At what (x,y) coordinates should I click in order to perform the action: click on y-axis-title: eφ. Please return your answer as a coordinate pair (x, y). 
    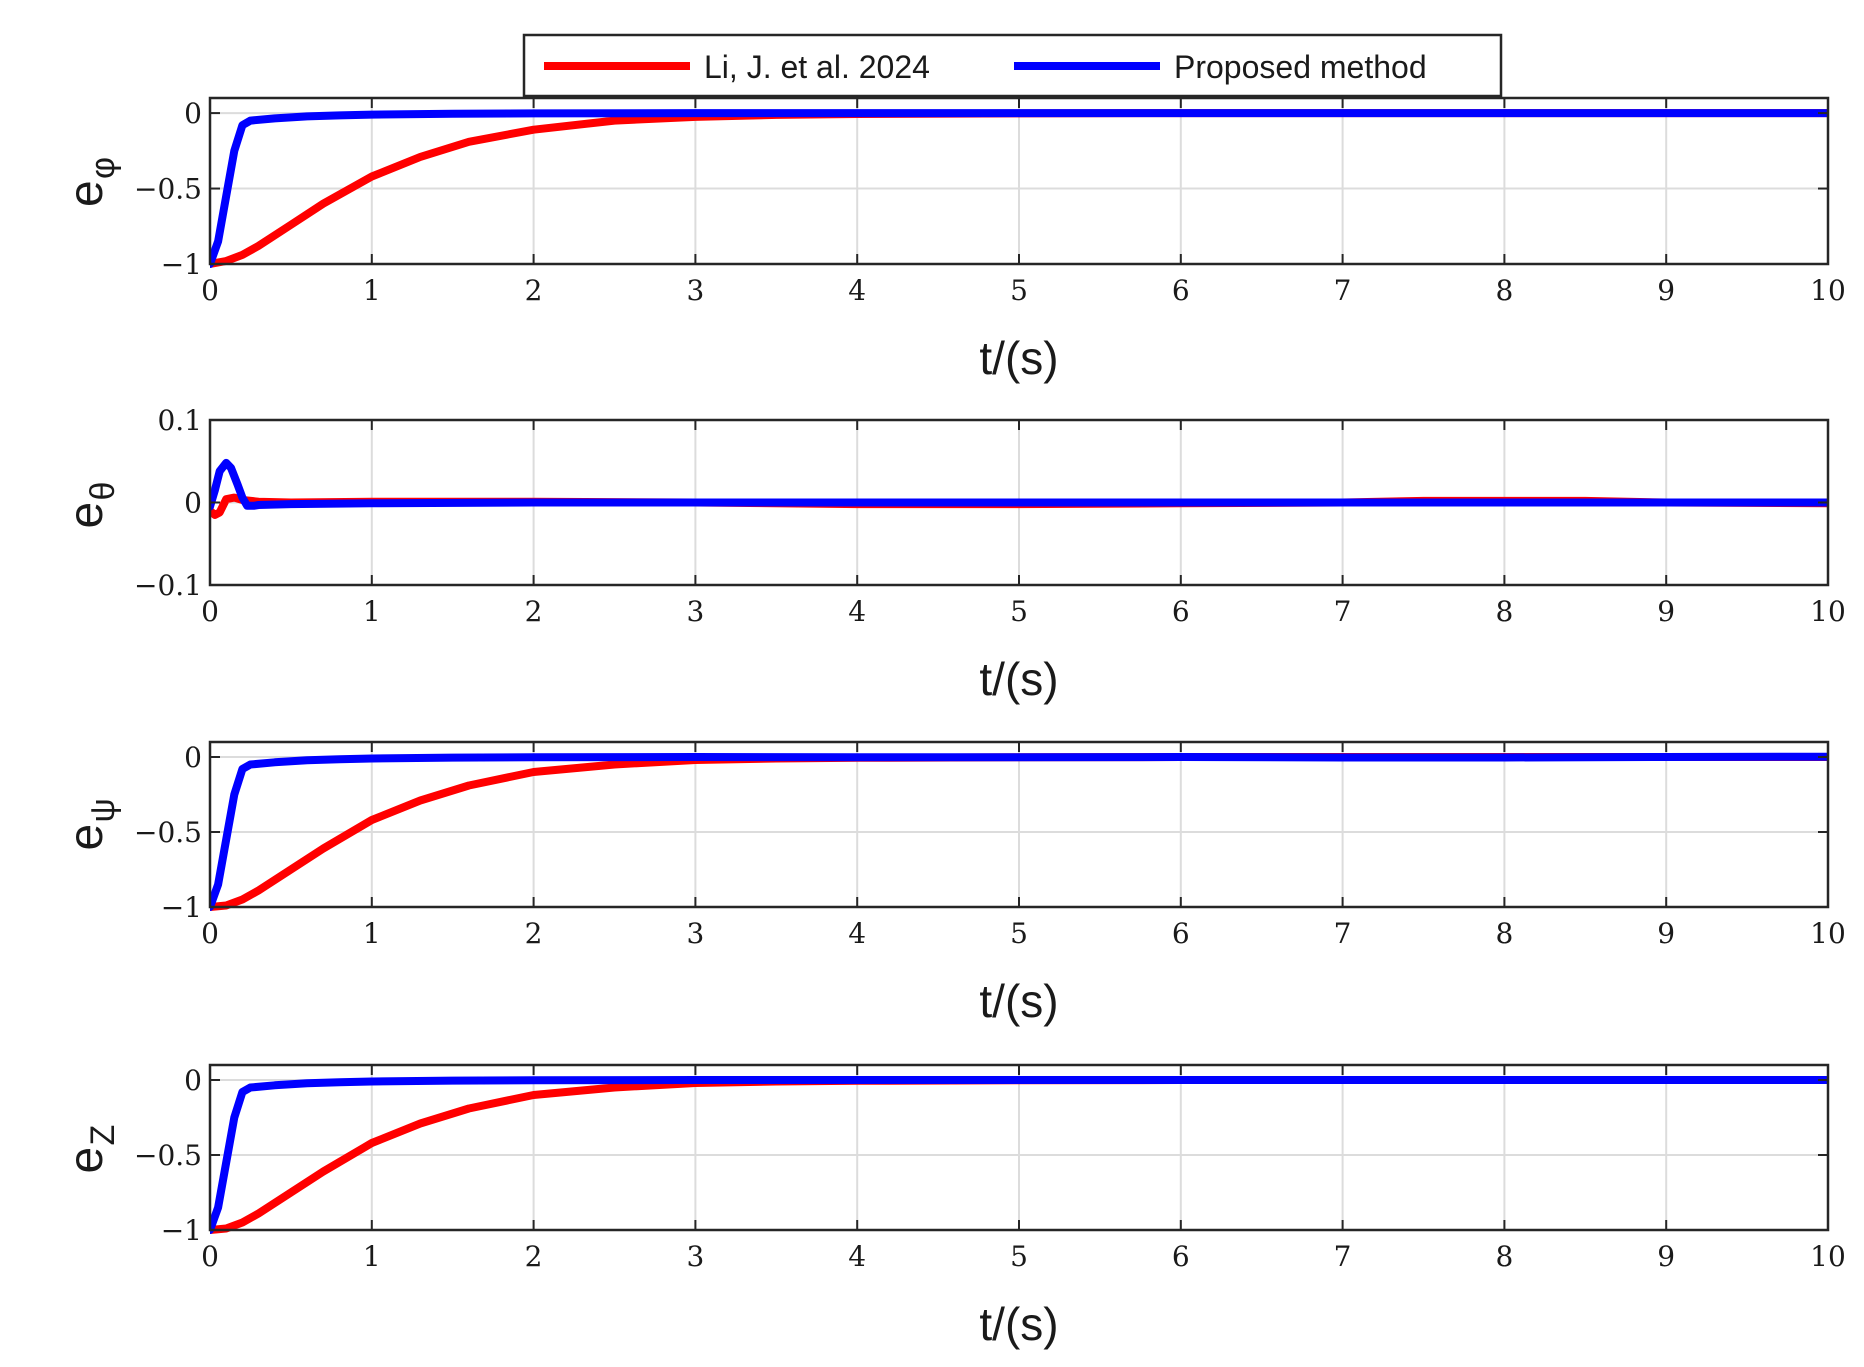
    Looking at the image, I should click on (91, 182).